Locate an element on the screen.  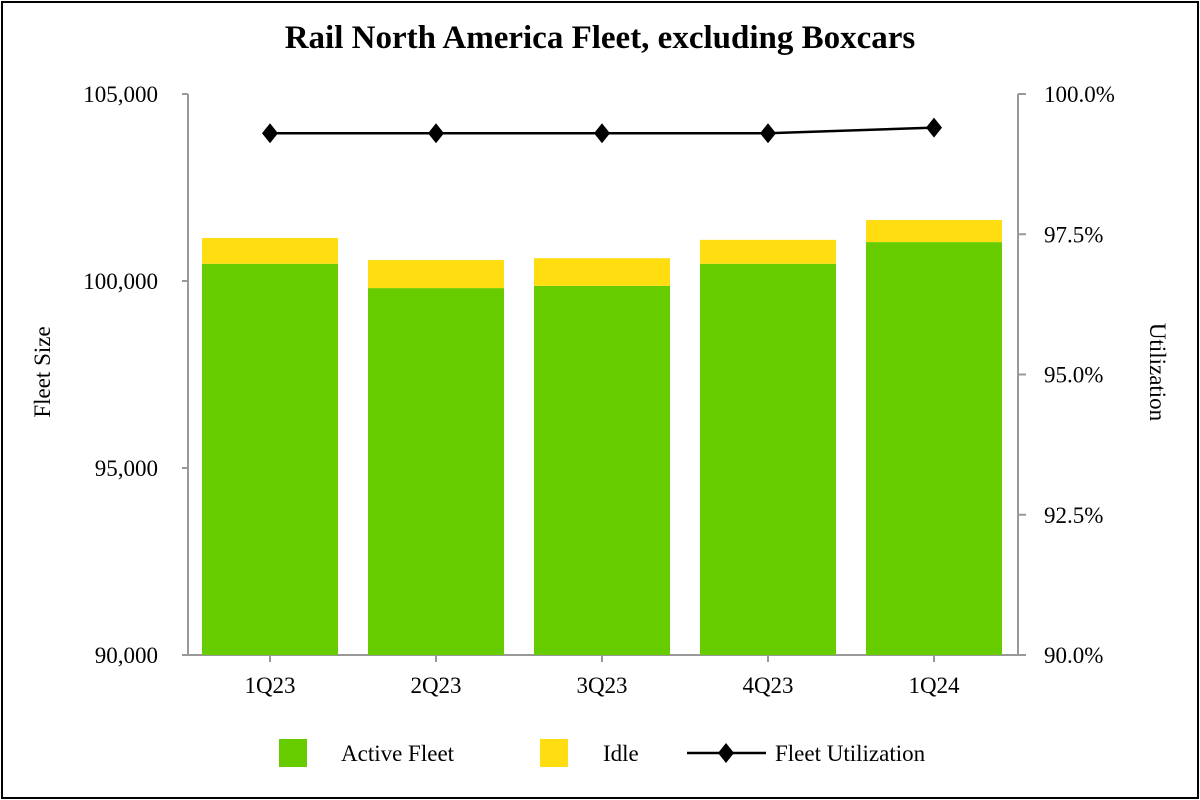
y2-tick-label: 97.5% is located at coordinates (1073, 234).